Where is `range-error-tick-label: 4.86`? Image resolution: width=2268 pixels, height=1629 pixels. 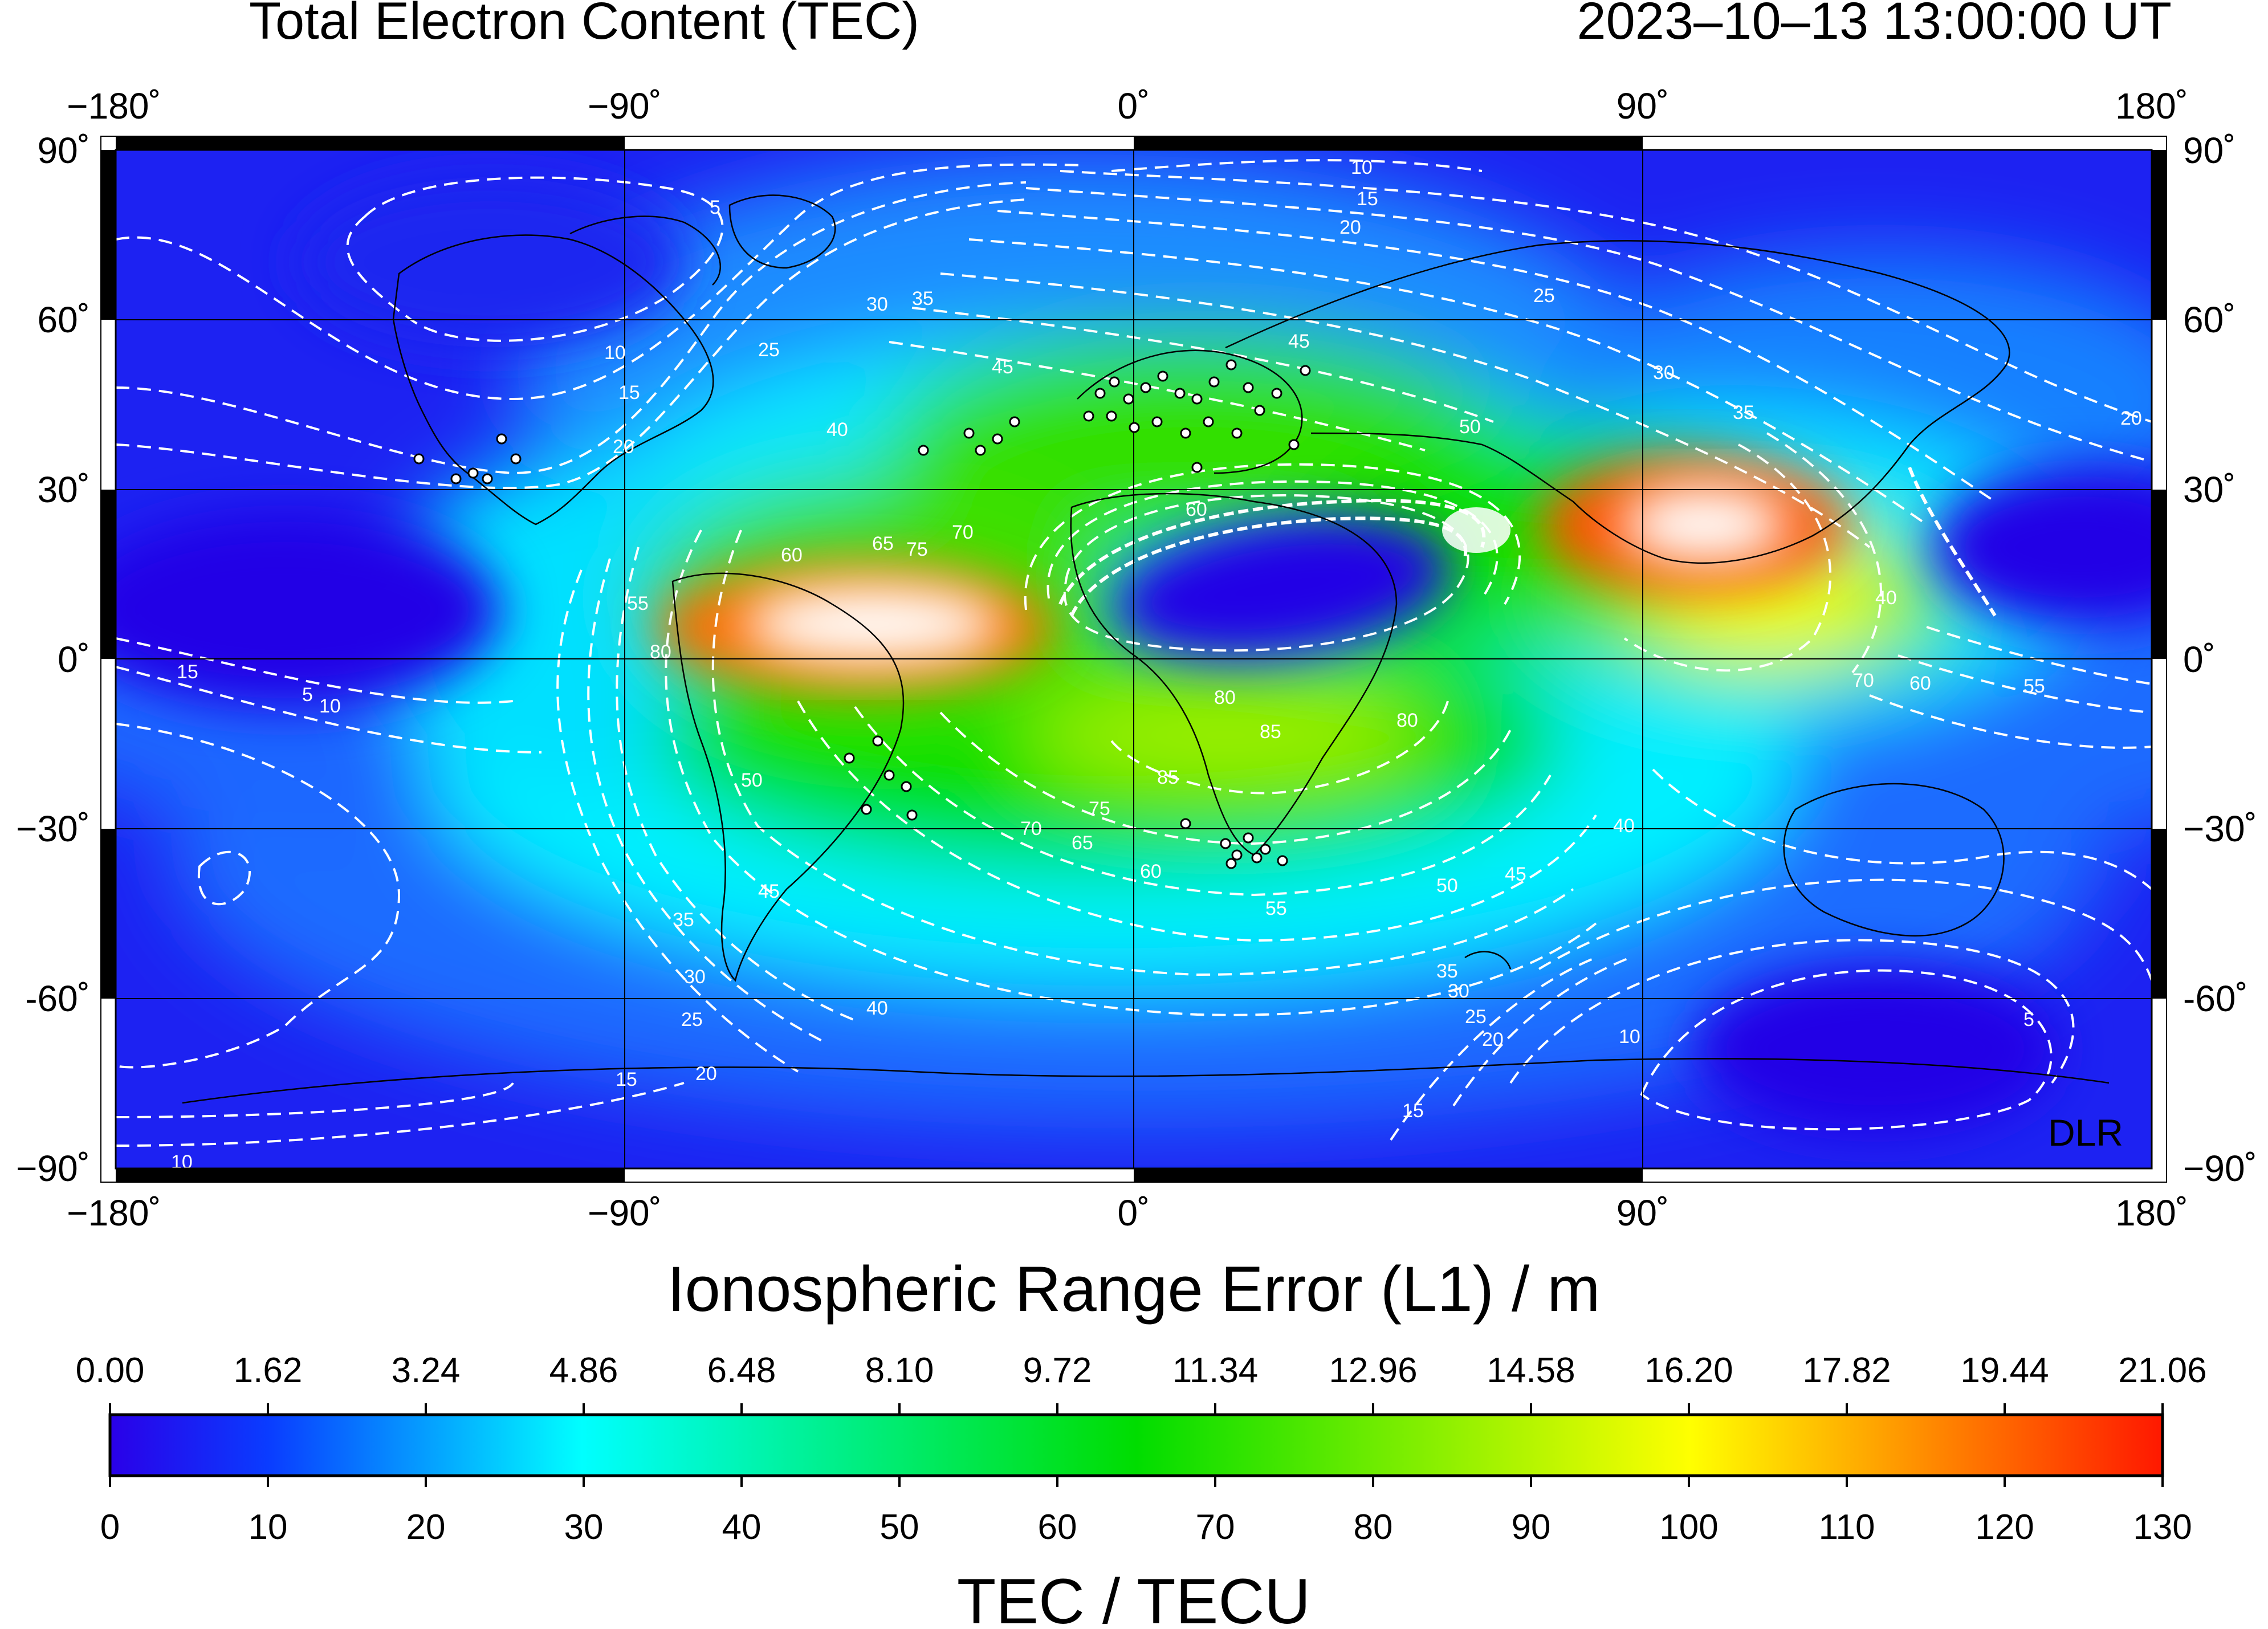 range-error-tick-label: 4.86 is located at coordinates (583, 1370).